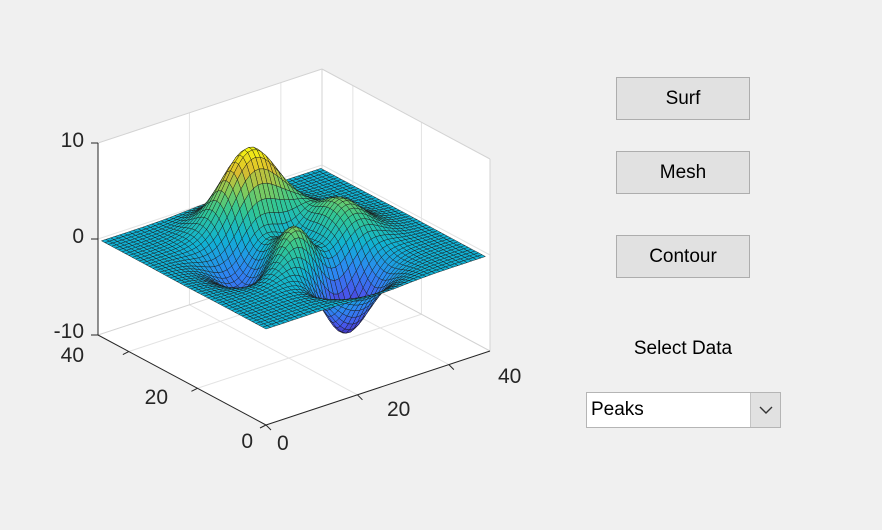 The image size is (882, 530). What do you see at coordinates (398, 409) in the screenshot?
I see `x-tick-label: 20` at bounding box center [398, 409].